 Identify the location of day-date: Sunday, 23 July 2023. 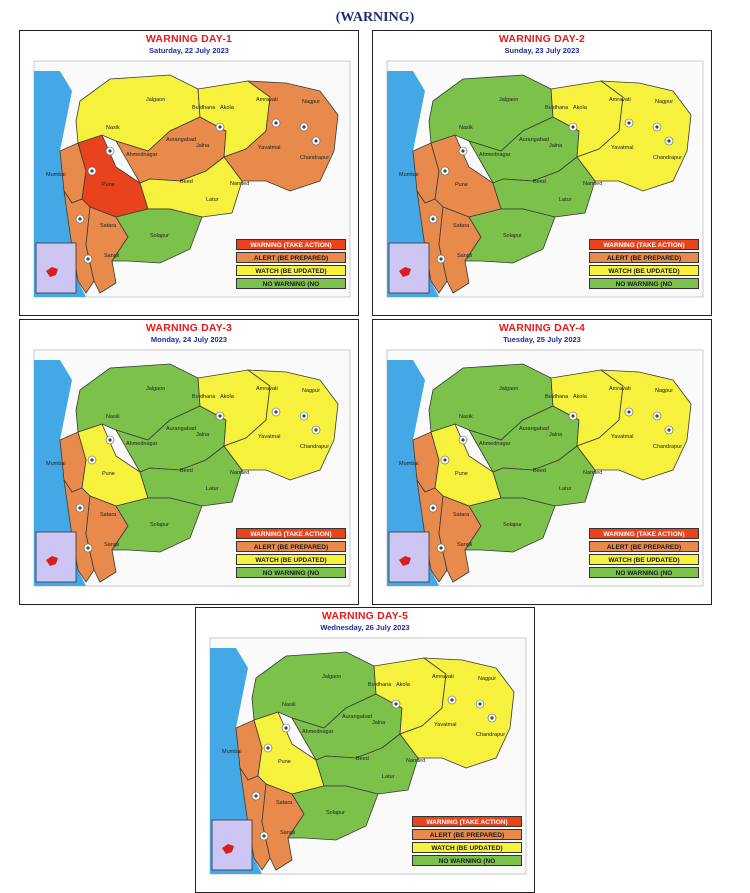
(542, 50).